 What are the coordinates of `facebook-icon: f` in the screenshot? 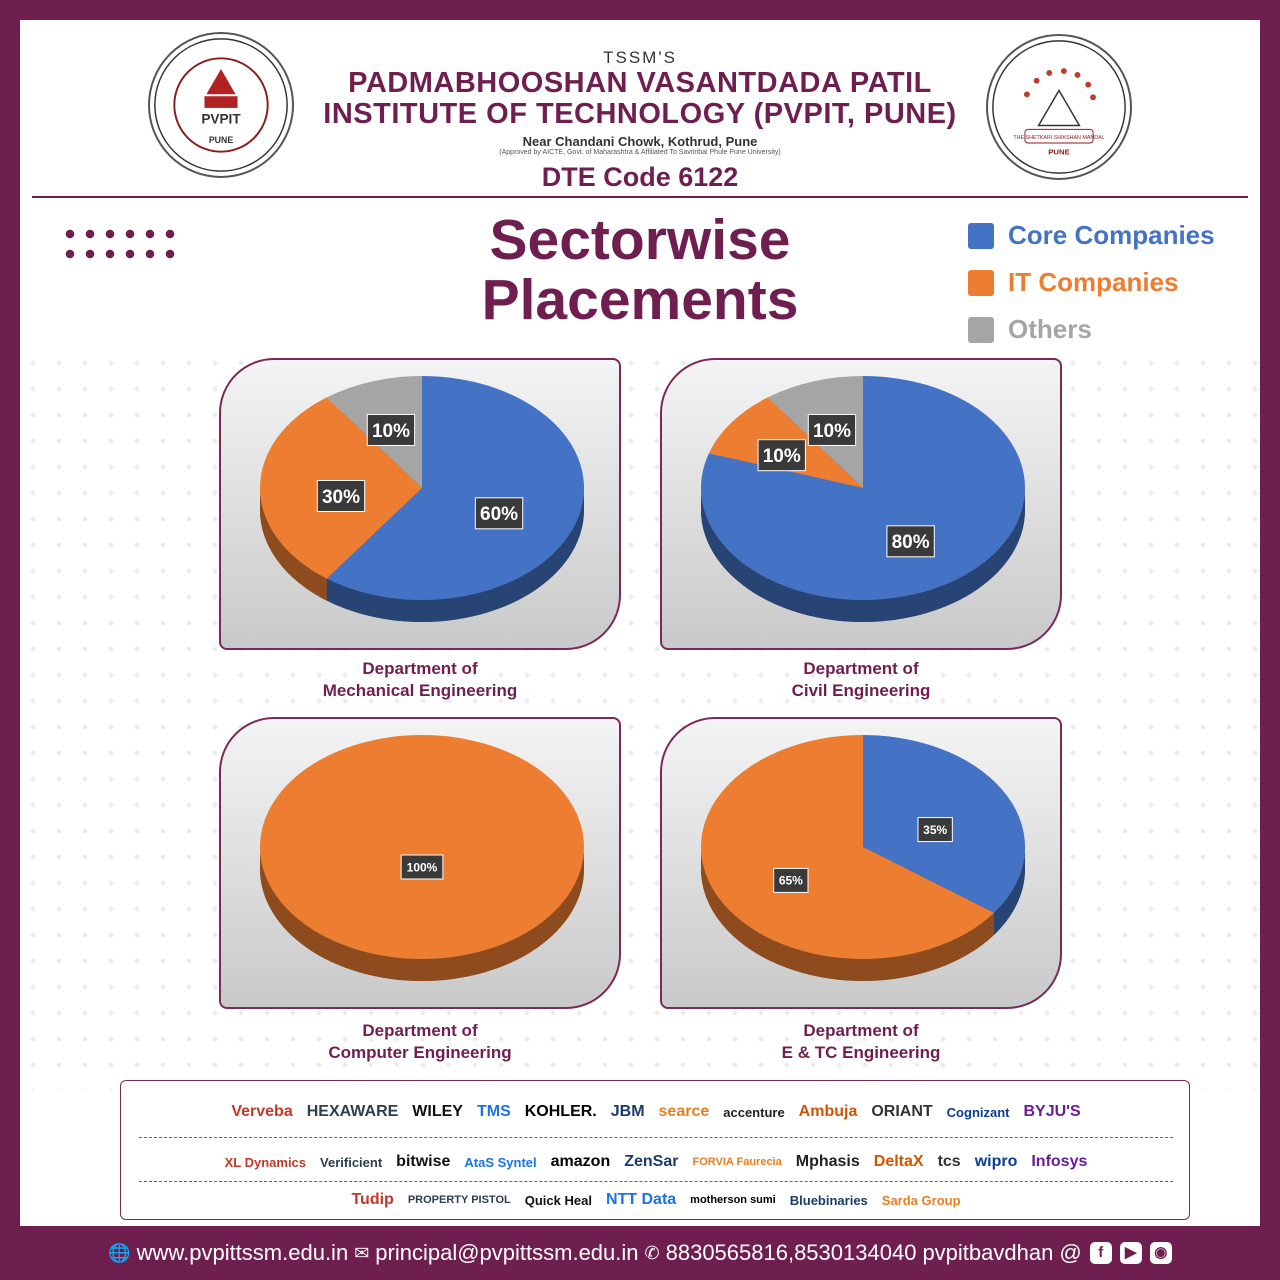 It's located at (1100, 1253).